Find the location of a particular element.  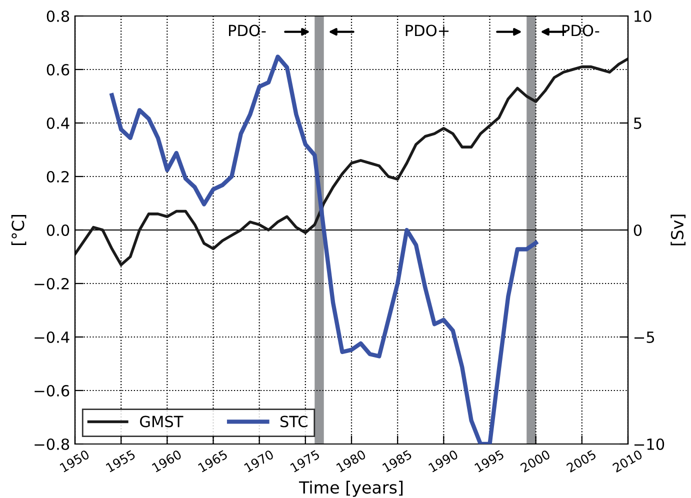

legend-label: STC is located at coordinates (294, 422).